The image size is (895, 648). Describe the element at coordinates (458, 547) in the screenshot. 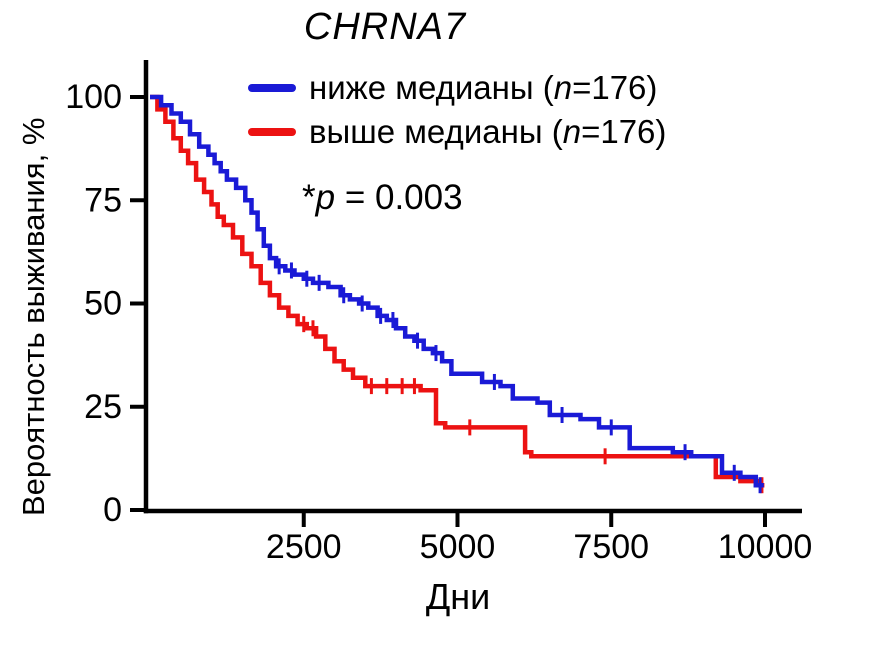

I see `x-tick-label: 5000` at that location.